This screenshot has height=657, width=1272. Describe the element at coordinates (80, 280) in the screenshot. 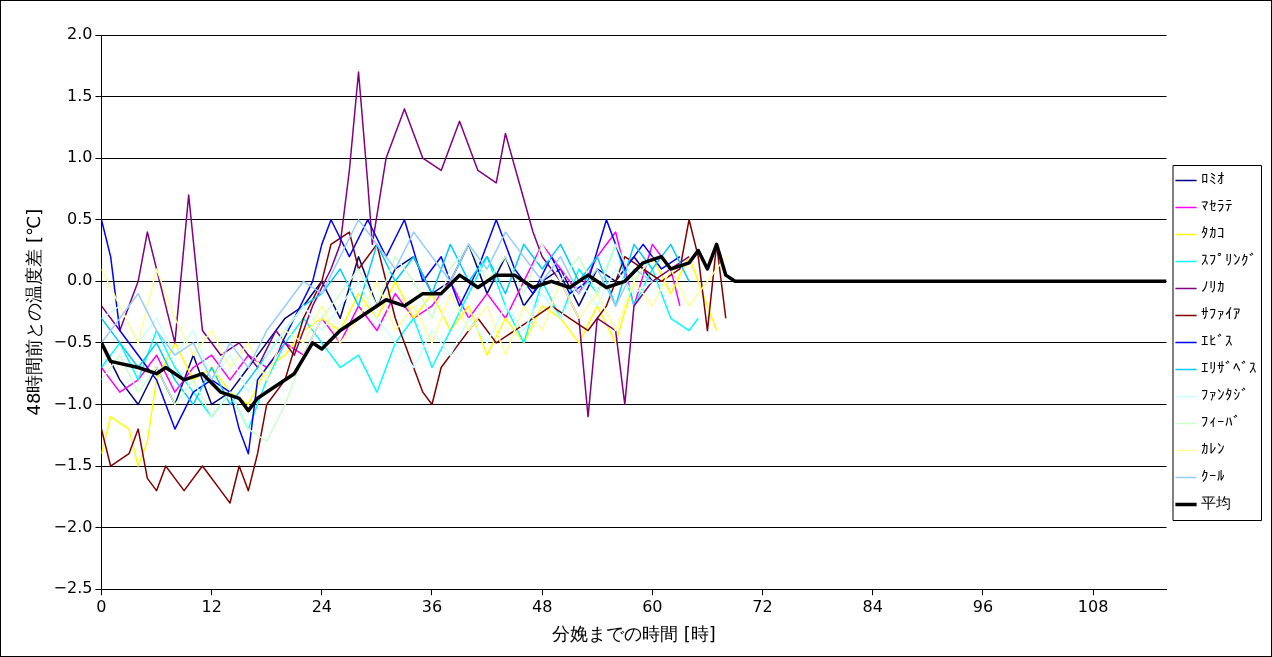

I see `y-tick-label: 0.0` at that location.